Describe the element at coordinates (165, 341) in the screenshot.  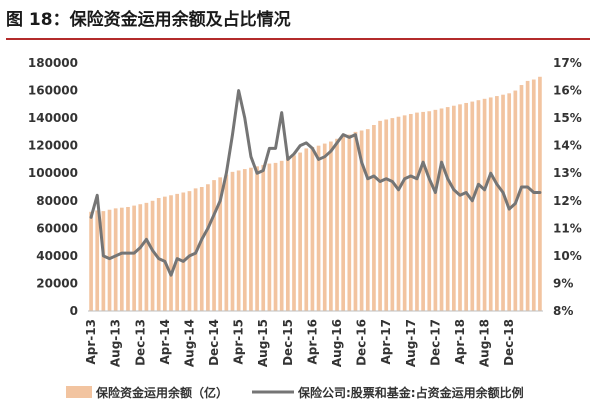
I see `x-tick-label: Apr-14` at that location.